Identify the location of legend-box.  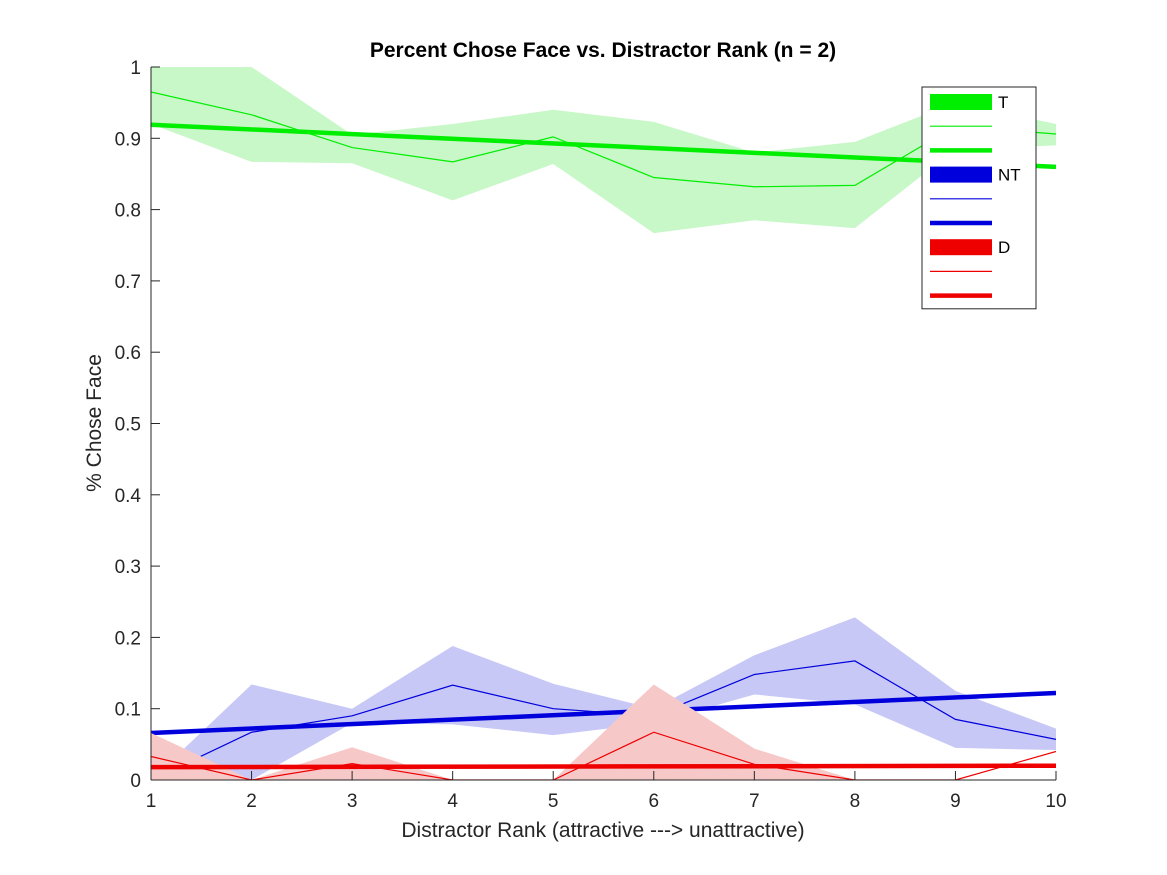
(979, 198).